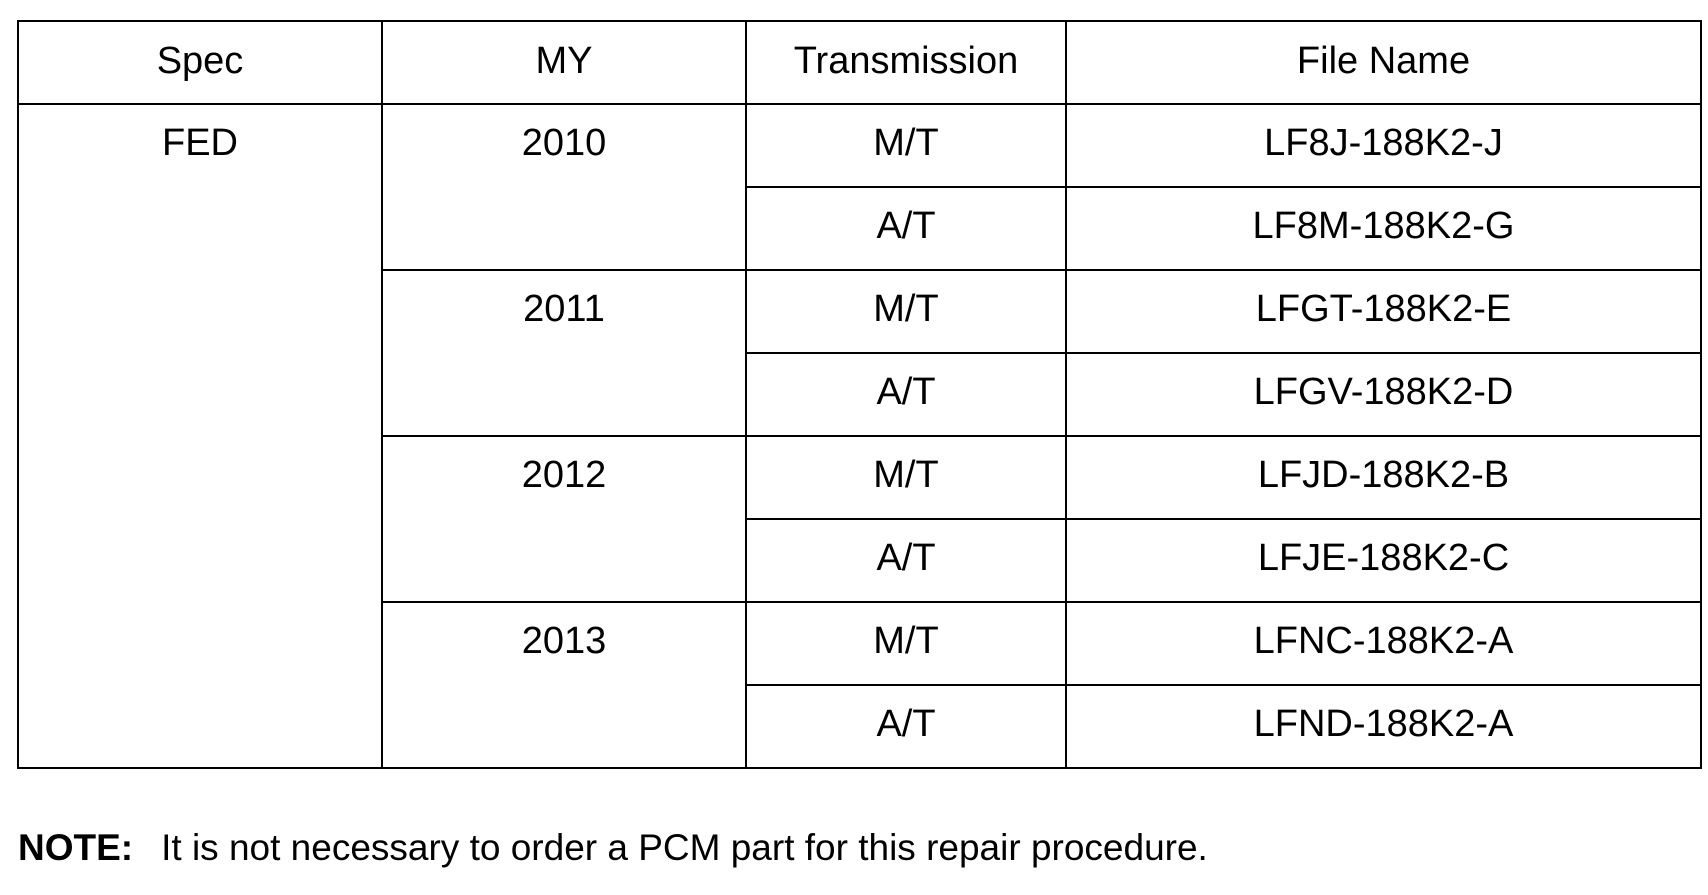  I want to click on cell-my: 2010, so click(564, 187).